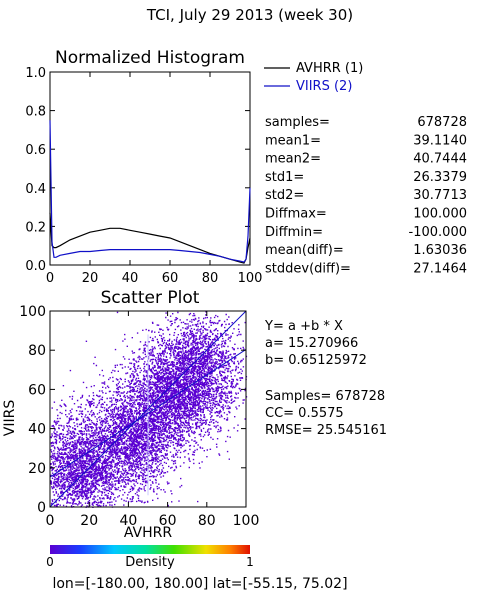 The image size is (500, 600). I want to click on page-title: TCI, July 29 2013 (week 30), so click(249, 15).